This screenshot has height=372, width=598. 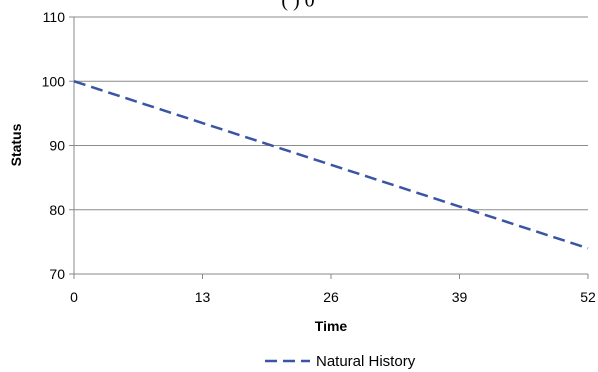 What do you see at coordinates (16, 144) in the screenshot?
I see `y-axis-title: Status` at bounding box center [16, 144].